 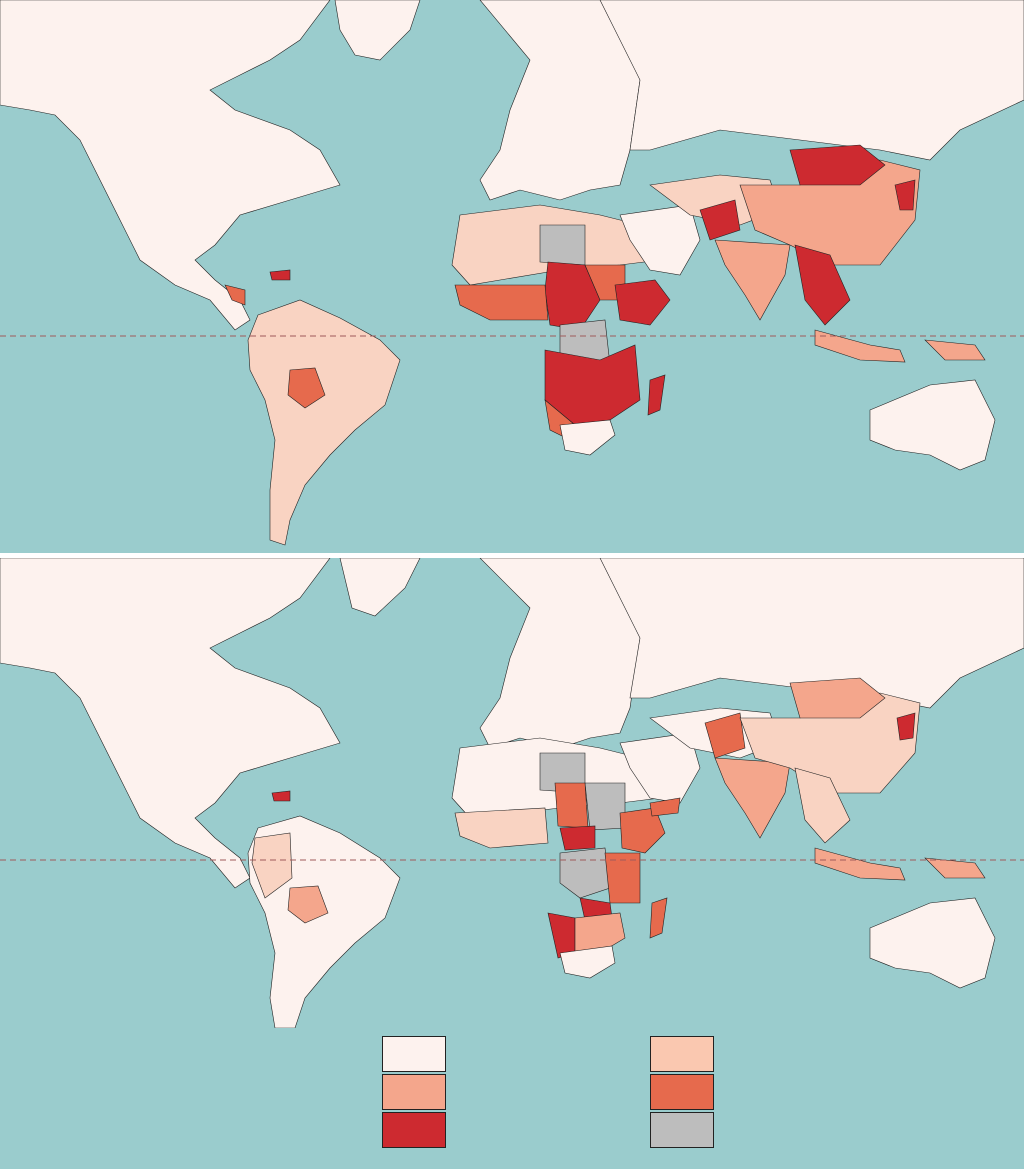 I want to click on southern-africa, so click(x=600, y=933).